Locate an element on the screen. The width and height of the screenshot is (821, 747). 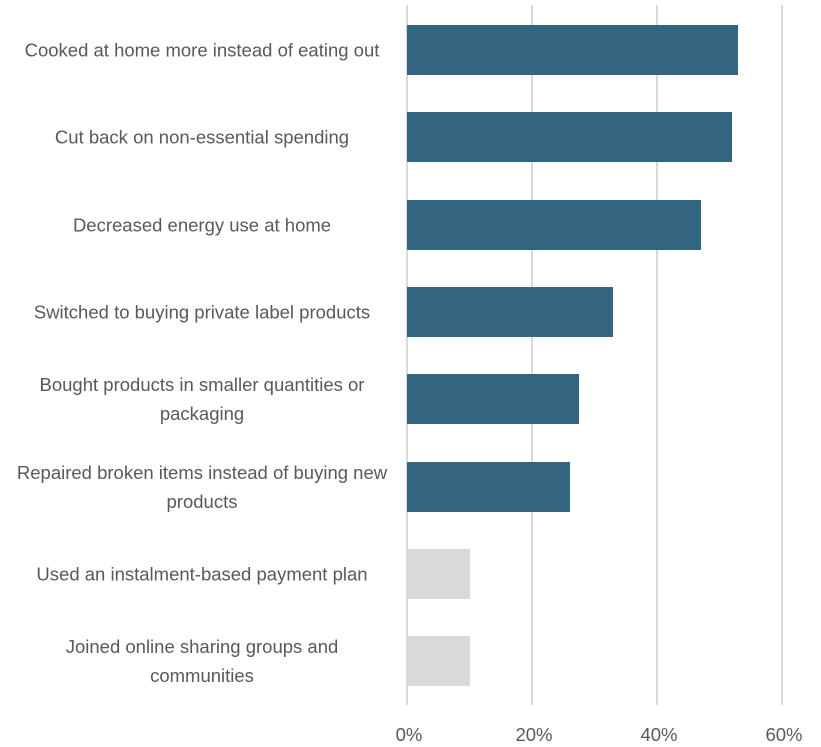
x-tick-label: 40% is located at coordinates (659, 734).